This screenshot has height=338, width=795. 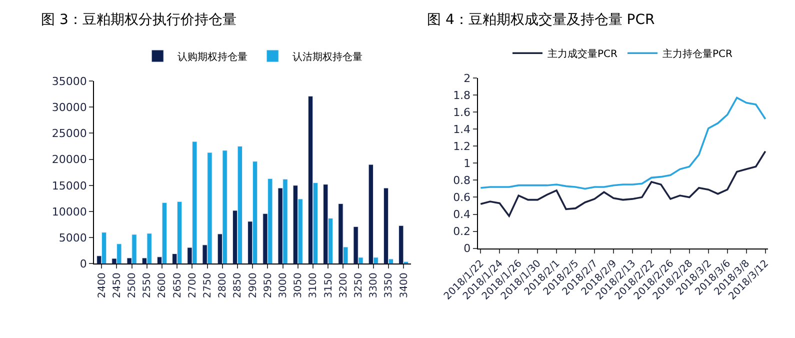 What do you see at coordinates (208, 285) in the screenshot?
I see `x-tick-label: 2750` at bounding box center [208, 285].